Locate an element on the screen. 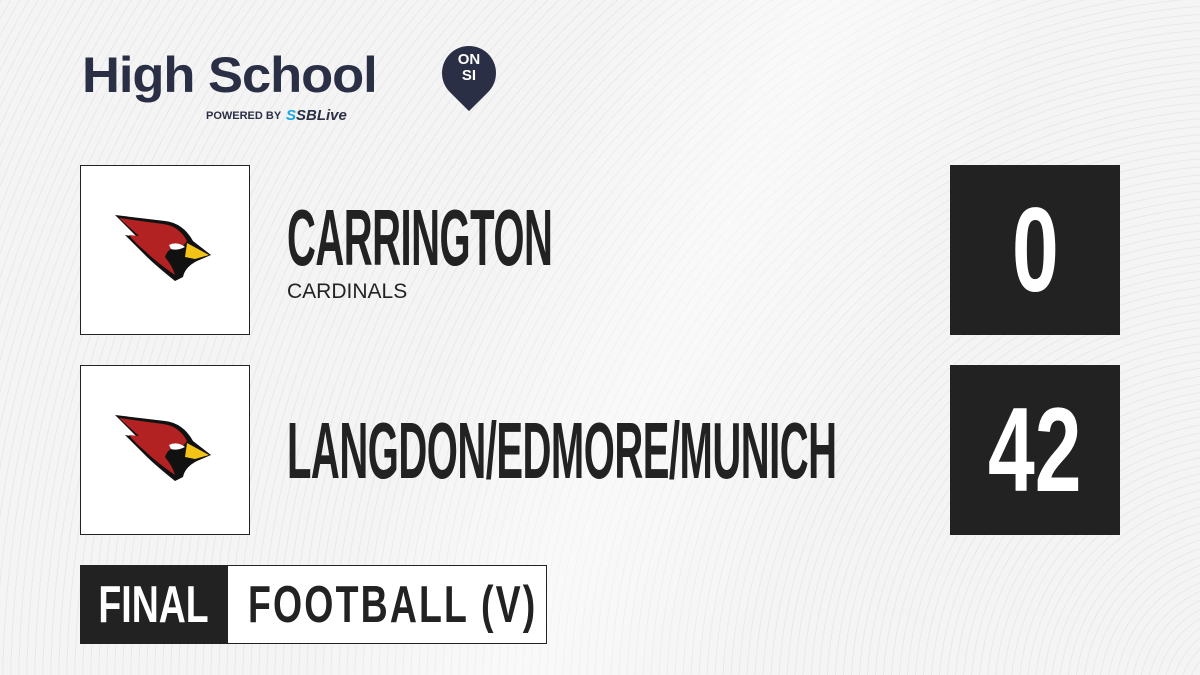  score-home: 0 is located at coordinates (1035, 250).